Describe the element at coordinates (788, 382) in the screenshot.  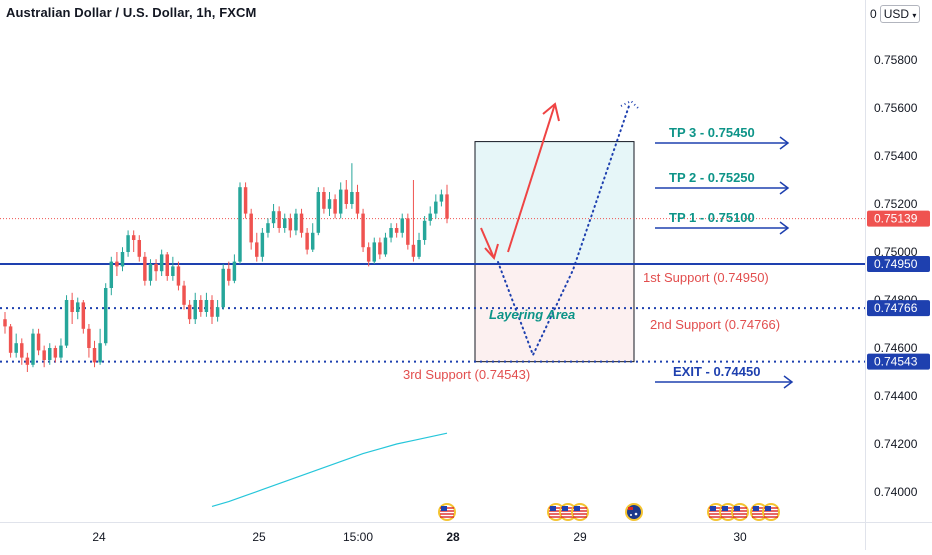
I see `exit-arrowhead` at that location.